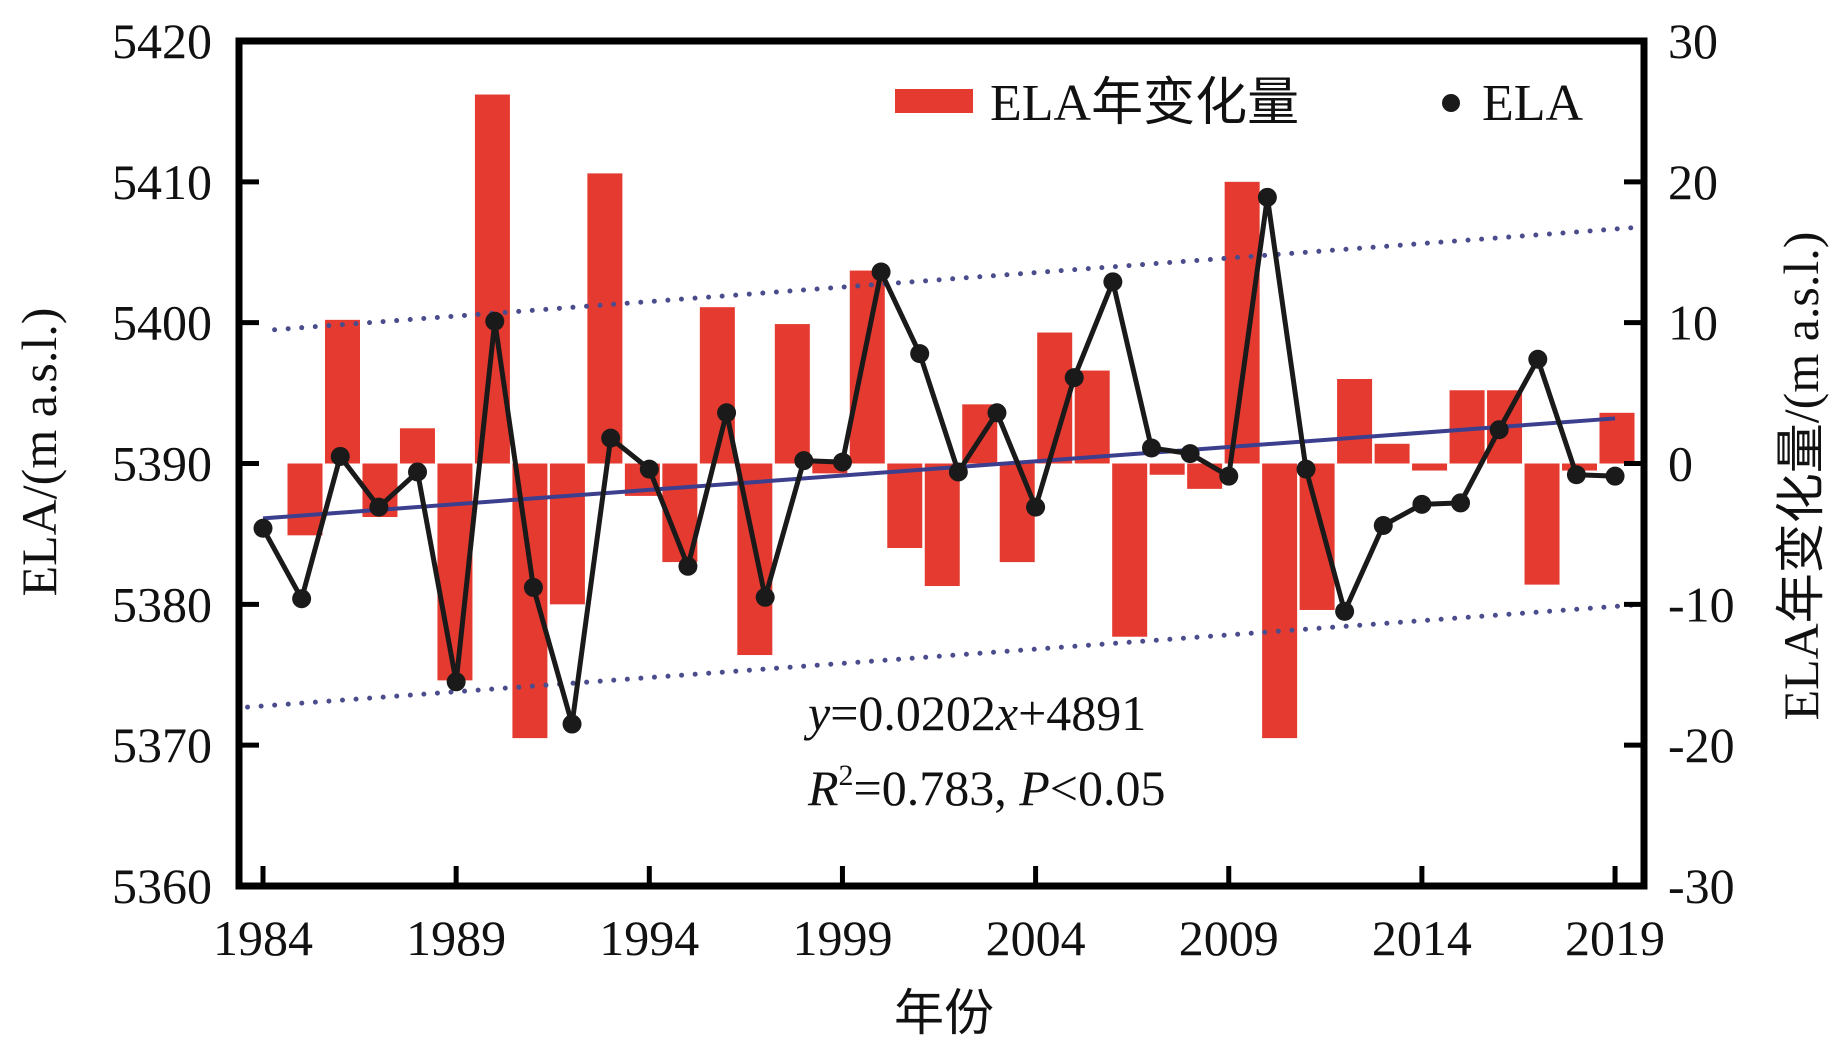 Image resolution: width=1843 pixels, height=1047 pixels. What do you see at coordinates (611, 438) in the screenshot?
I see `ela-point-1993` at bounding box center [611, 438].